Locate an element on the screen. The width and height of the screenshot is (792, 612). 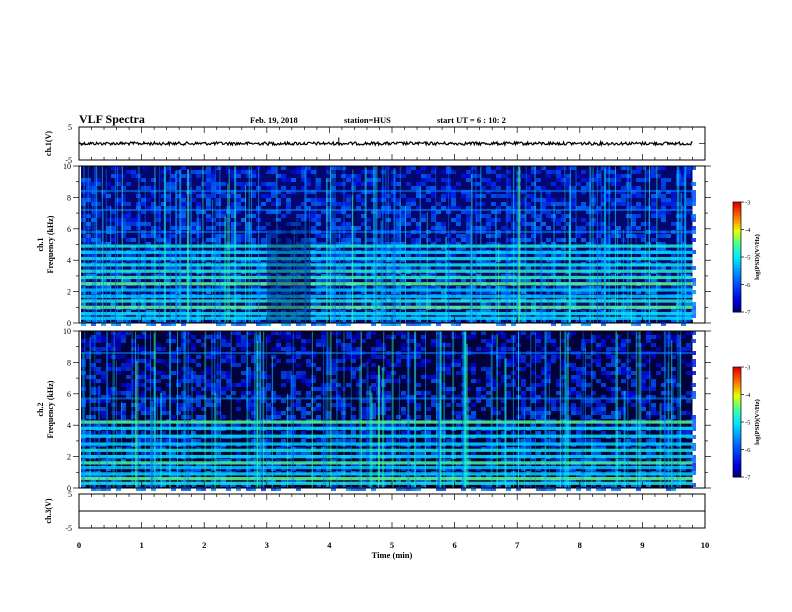
colorbar-segment is located at coordinates (737, 248).